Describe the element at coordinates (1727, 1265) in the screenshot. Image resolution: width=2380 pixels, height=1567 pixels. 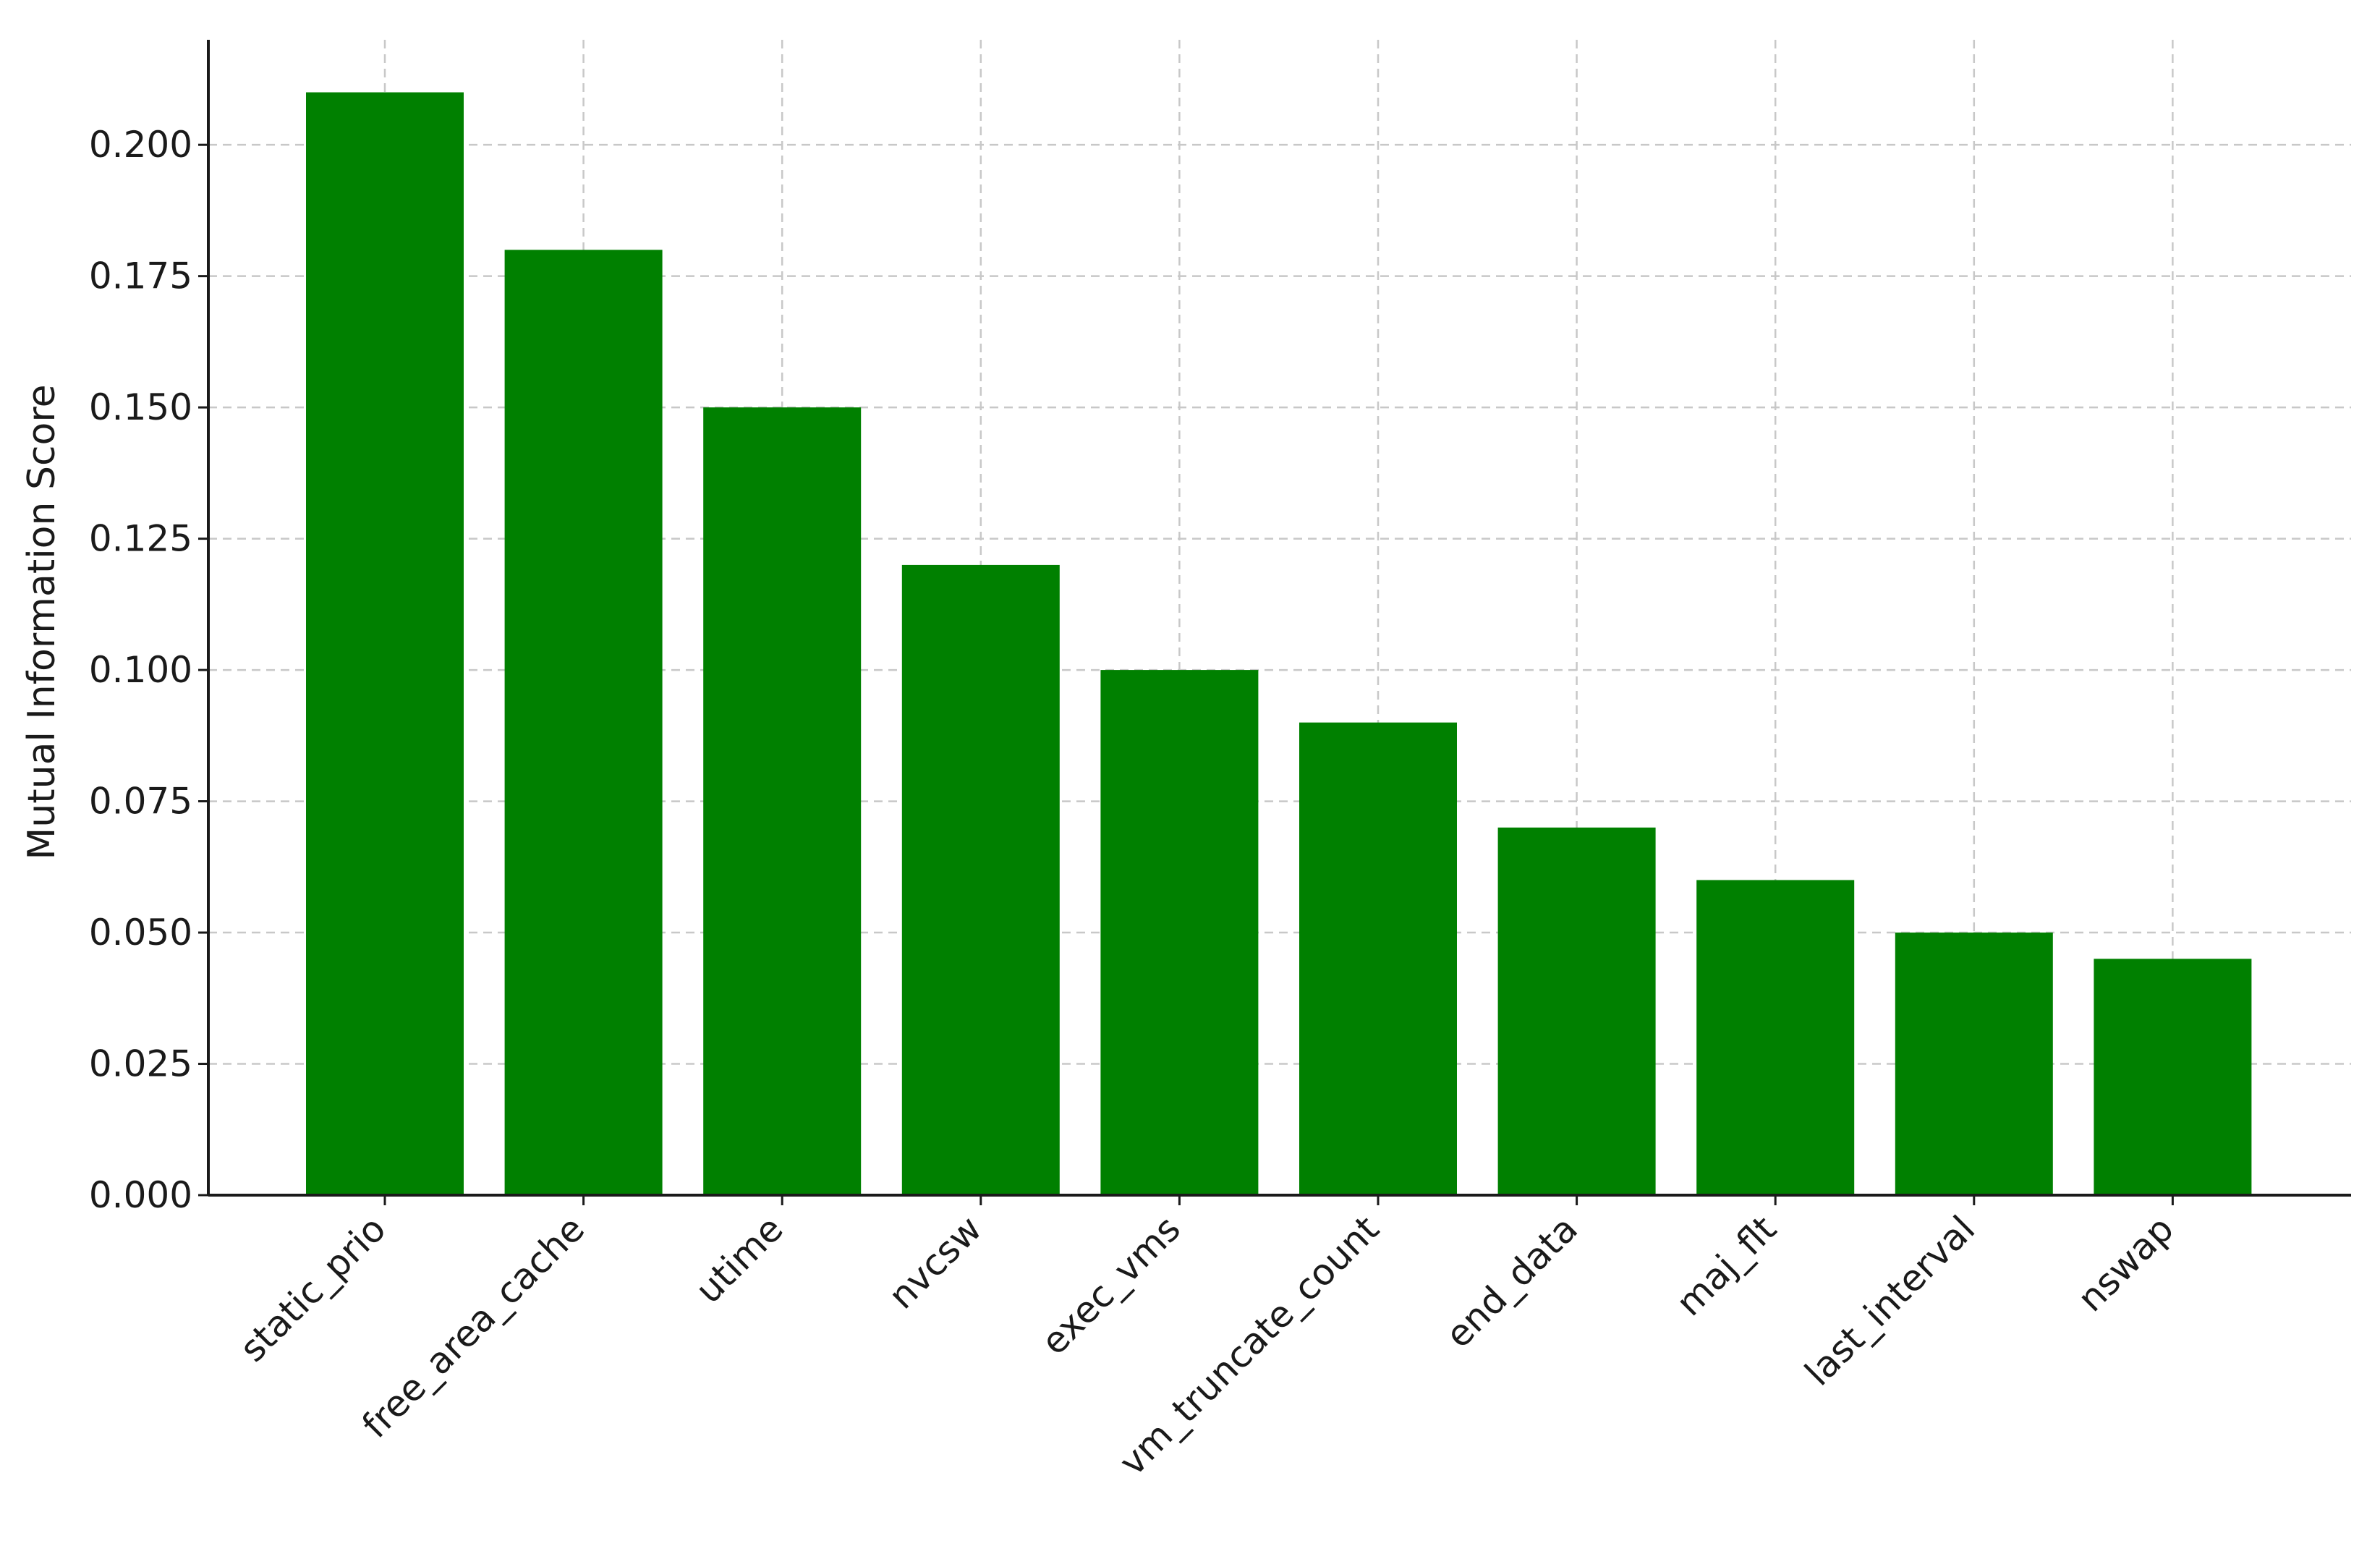
I see `x-tick-label: maj_flt` at that location.